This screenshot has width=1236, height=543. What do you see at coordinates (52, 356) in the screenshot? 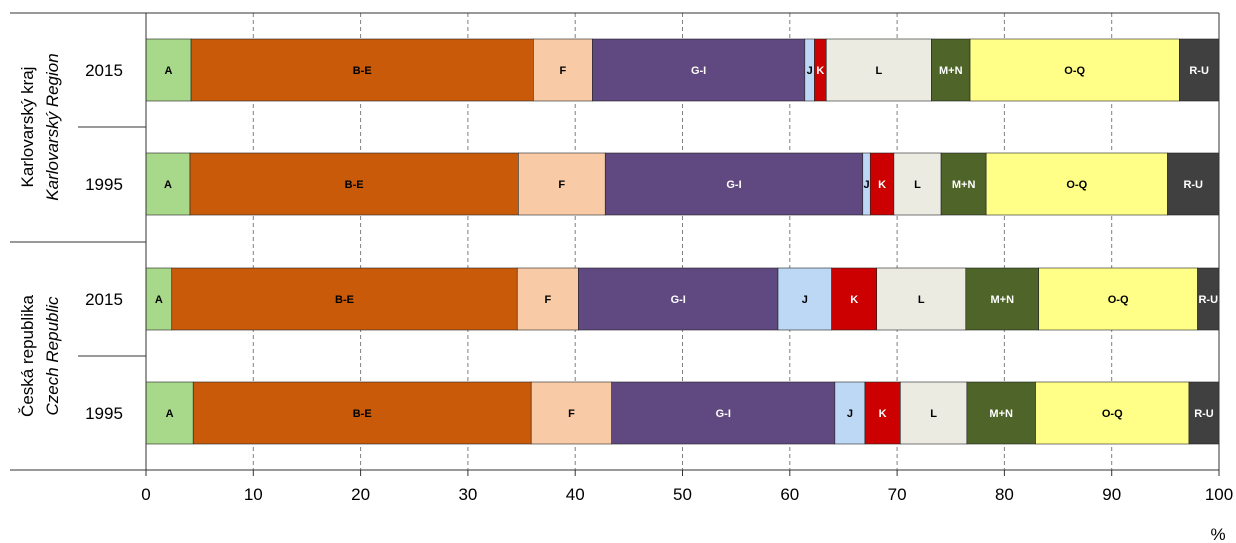
I see `group-label-line2: Czech Republic` at bounding box center [52, 356].